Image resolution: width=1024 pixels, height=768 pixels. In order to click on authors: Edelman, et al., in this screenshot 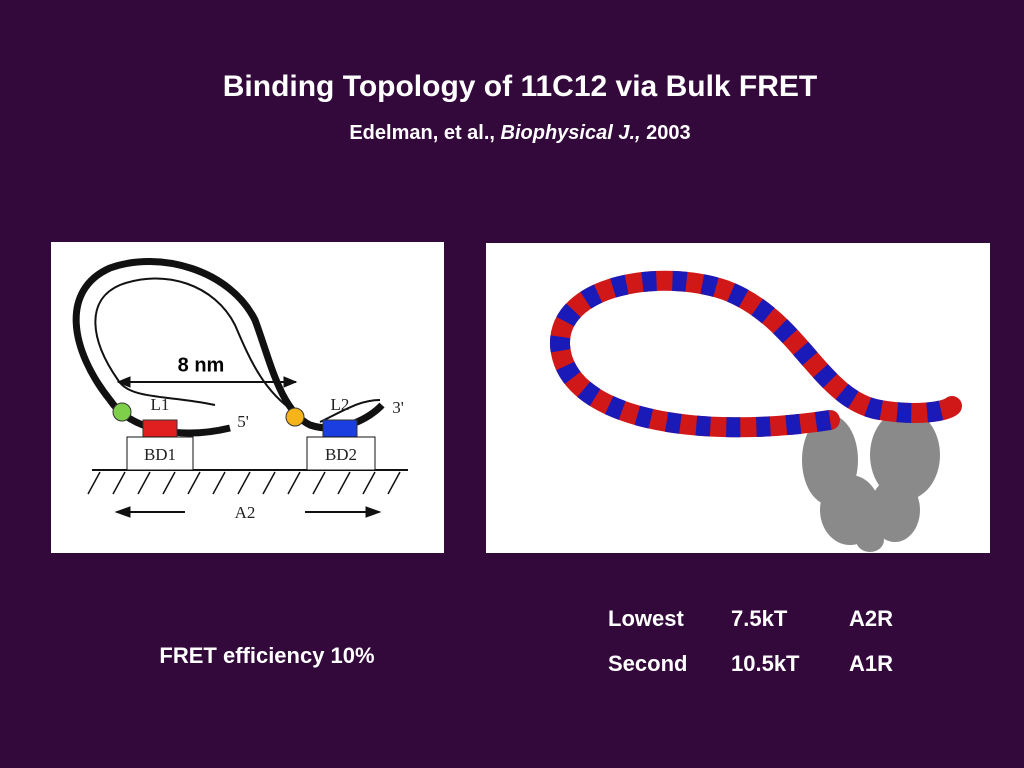, I will do `click(422, 133)`.